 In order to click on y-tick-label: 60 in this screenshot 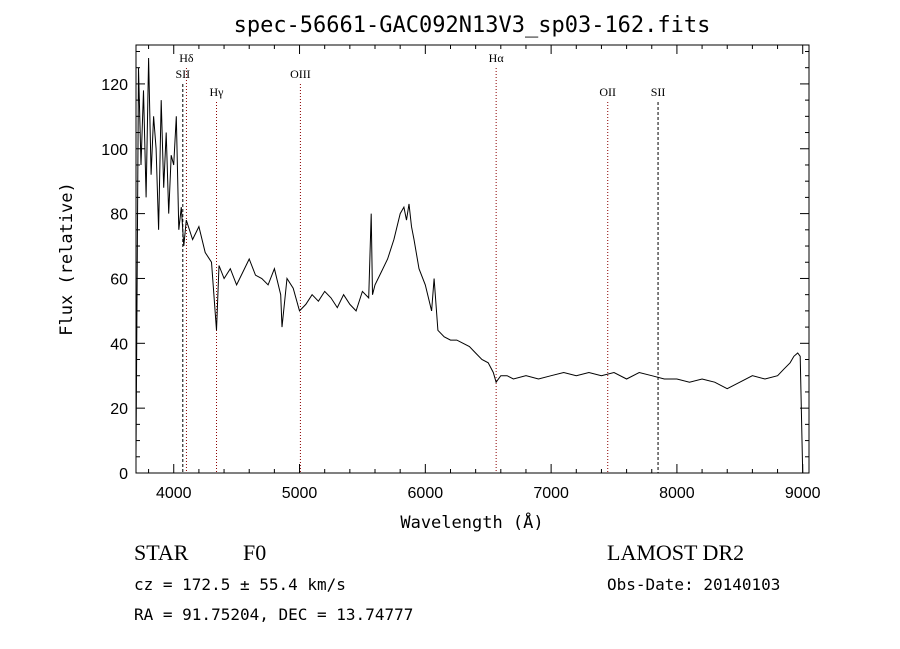, I will do `click(119, 279)`.